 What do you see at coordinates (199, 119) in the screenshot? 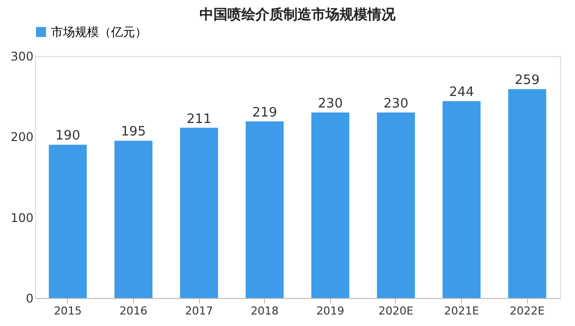
I see `data-label: 211` at bounding box center [199, 119].